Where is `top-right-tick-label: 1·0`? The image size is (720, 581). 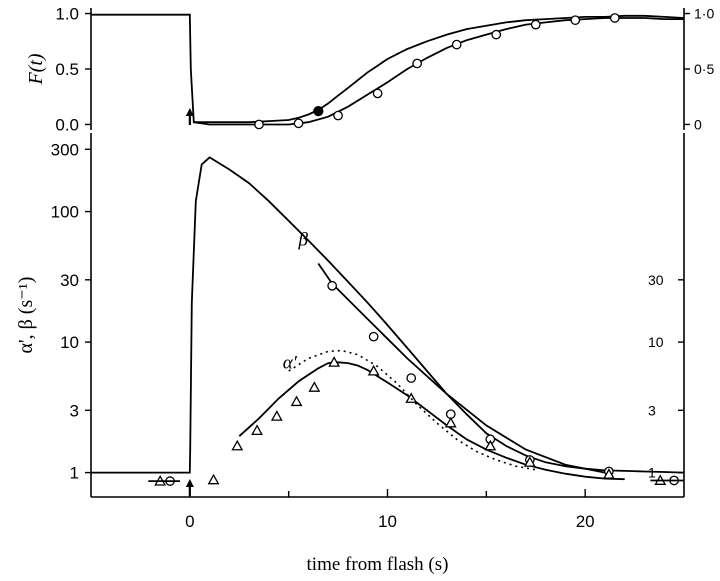
top-right-tick-label: 1·0 is located at coordinates (704, 14).